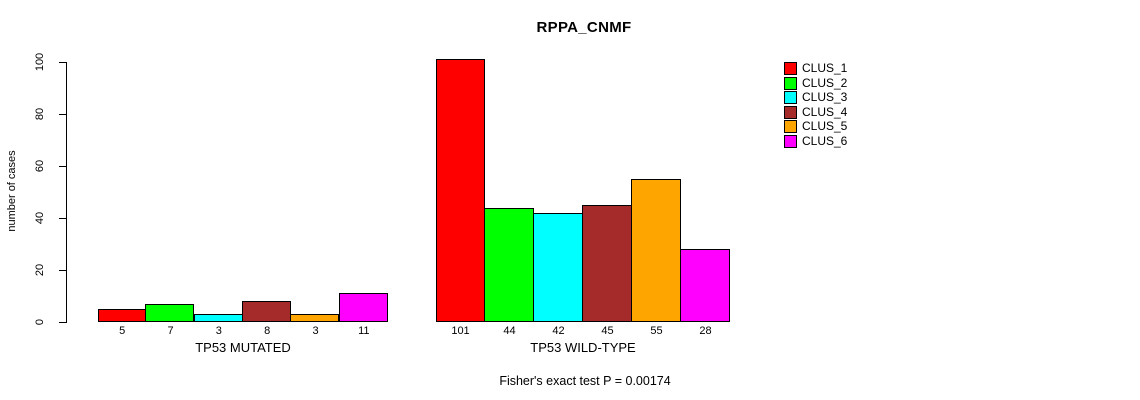 This screenshot has height=400, width=1140. What do you see at coordinates (607, 331) in the screenshot?
I see `bar-value-label: 45` at bounding box center [607, 331].